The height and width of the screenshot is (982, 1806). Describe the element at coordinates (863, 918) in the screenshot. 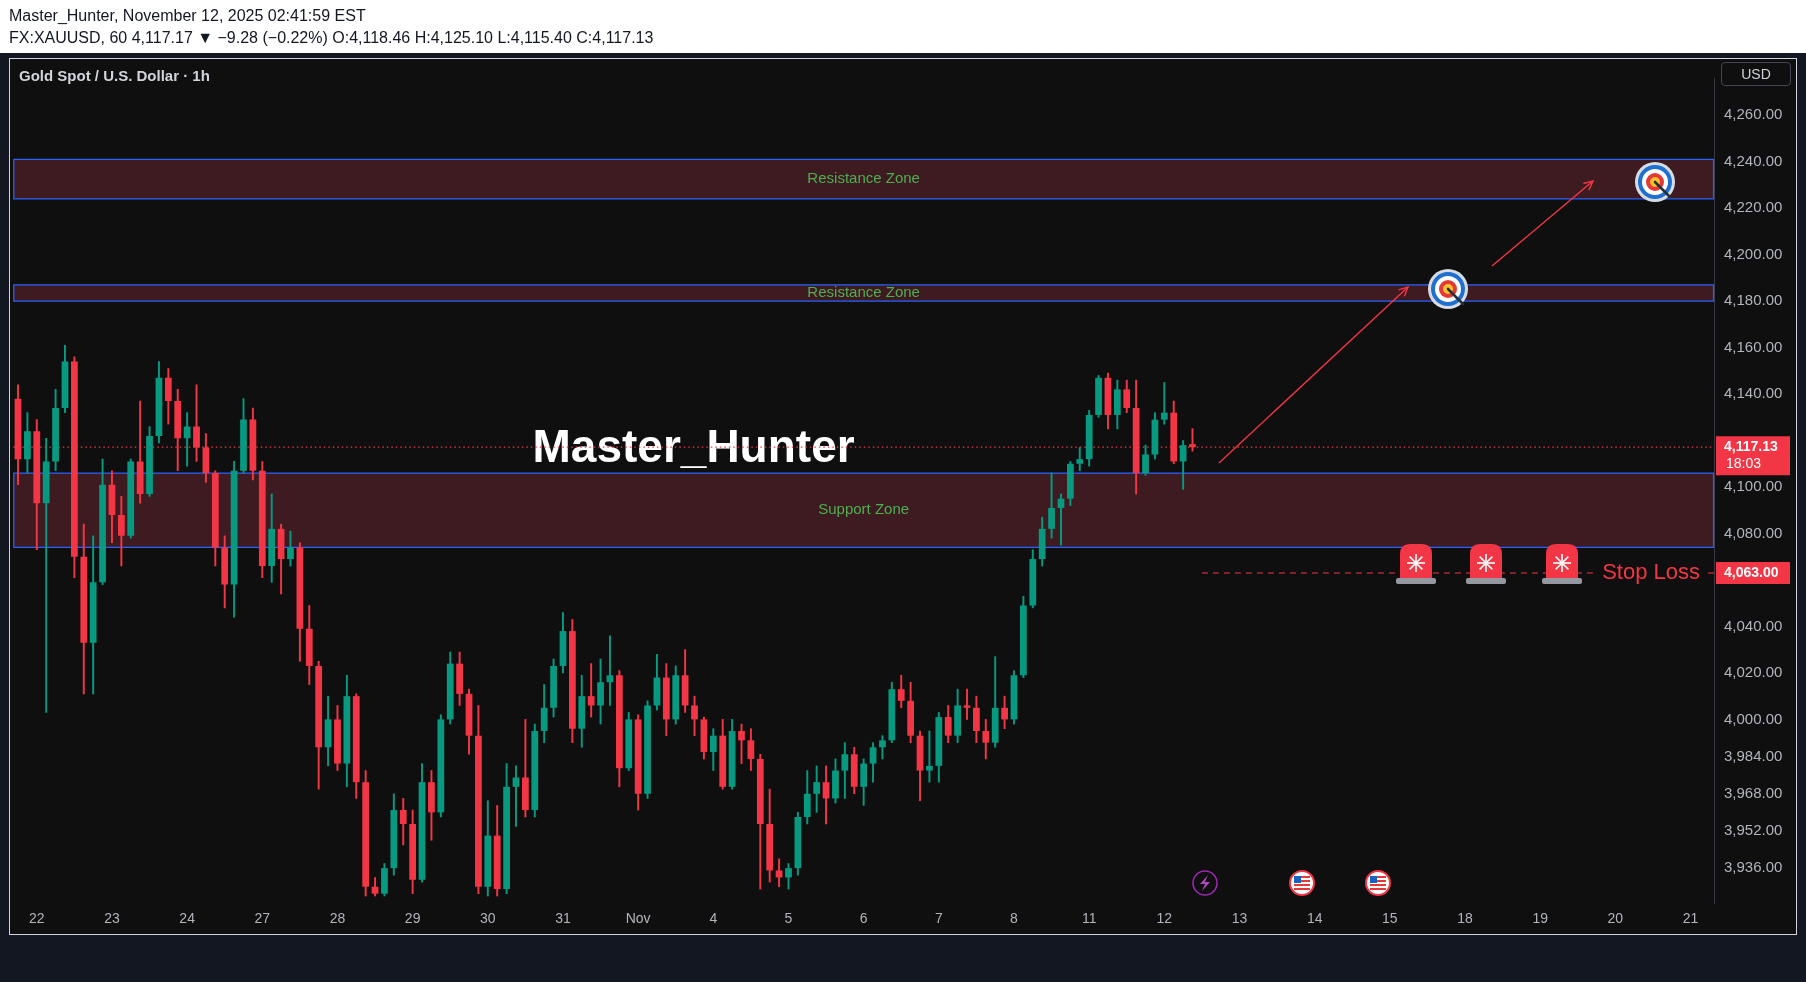

I see `x-tick-label: 6` at that location.